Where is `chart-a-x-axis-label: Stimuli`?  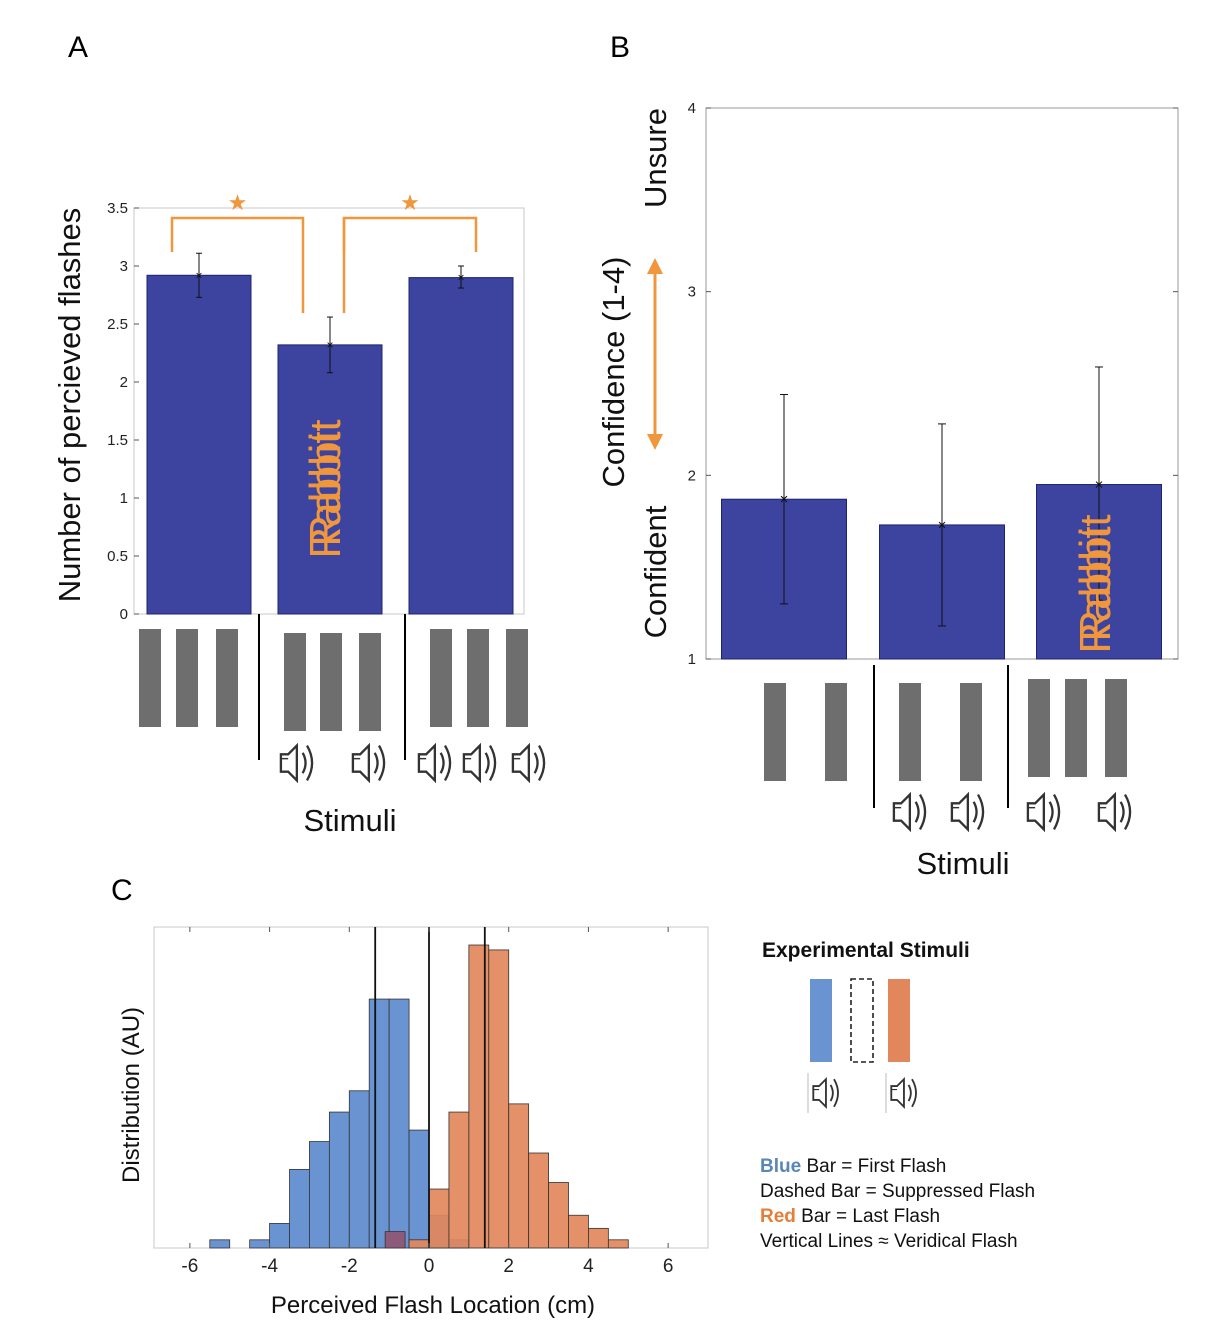
chart-a-x-axis-label: Stimuli is located at coordinates (349, 820).